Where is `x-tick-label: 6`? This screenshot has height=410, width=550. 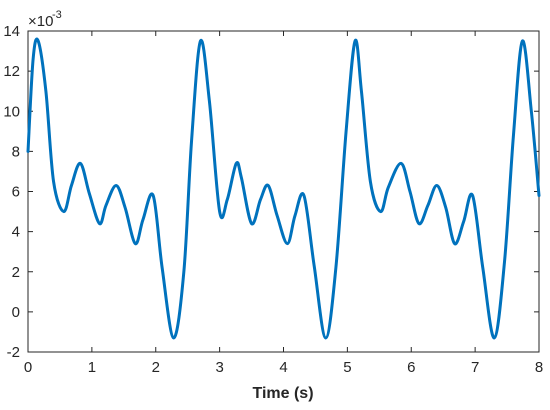 x-tick-label: 6 is located at coordinates (411, 367).